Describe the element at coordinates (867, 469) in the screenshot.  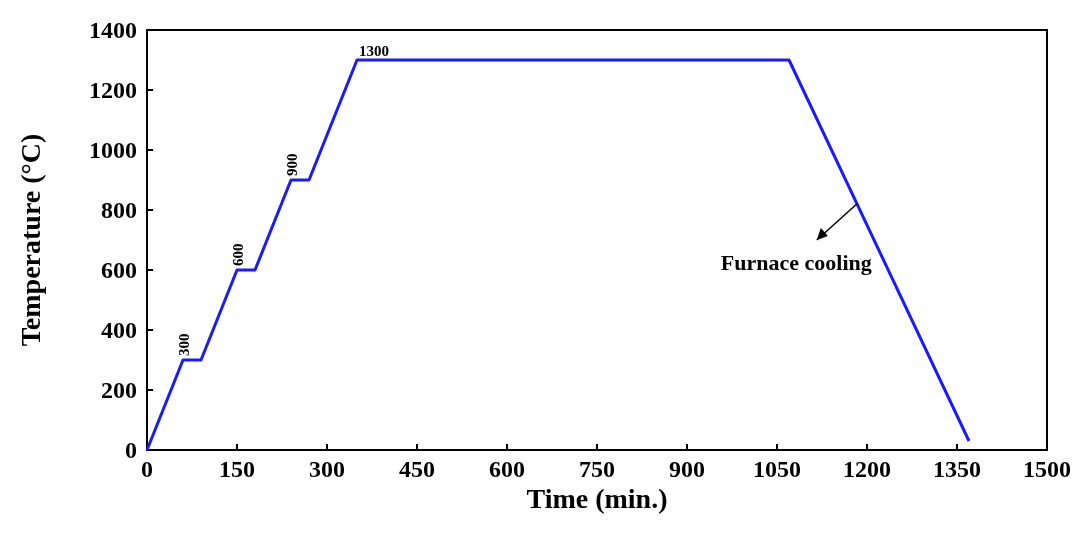
I see `x-tick-label: 1200` at that location.